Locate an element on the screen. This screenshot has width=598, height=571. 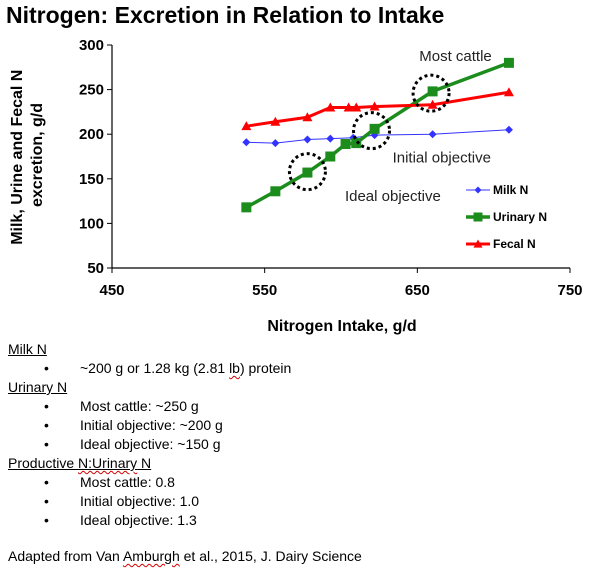
productive-n-heading: Productive N:Urinary N is located at coordinates (149, 463).